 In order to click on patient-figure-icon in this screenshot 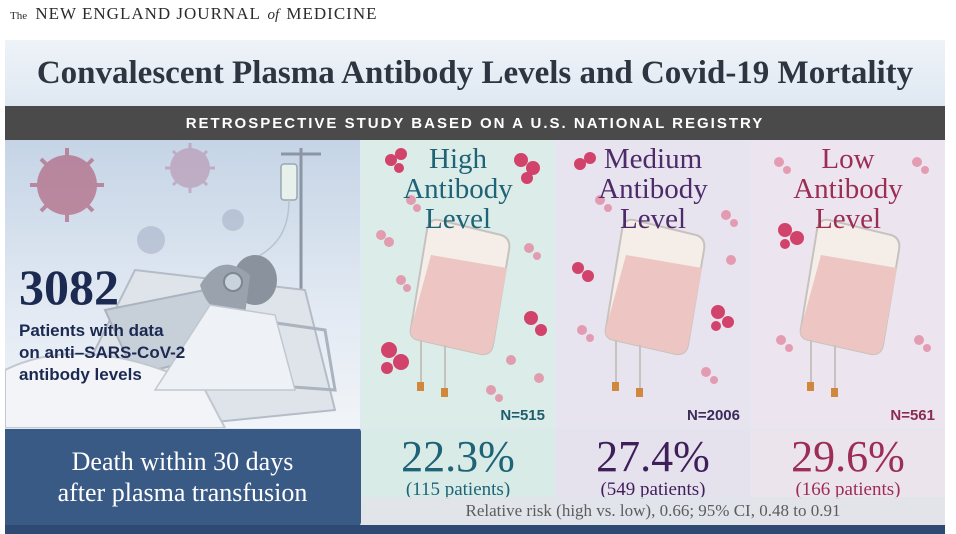, I will do `click(224, 323)`.